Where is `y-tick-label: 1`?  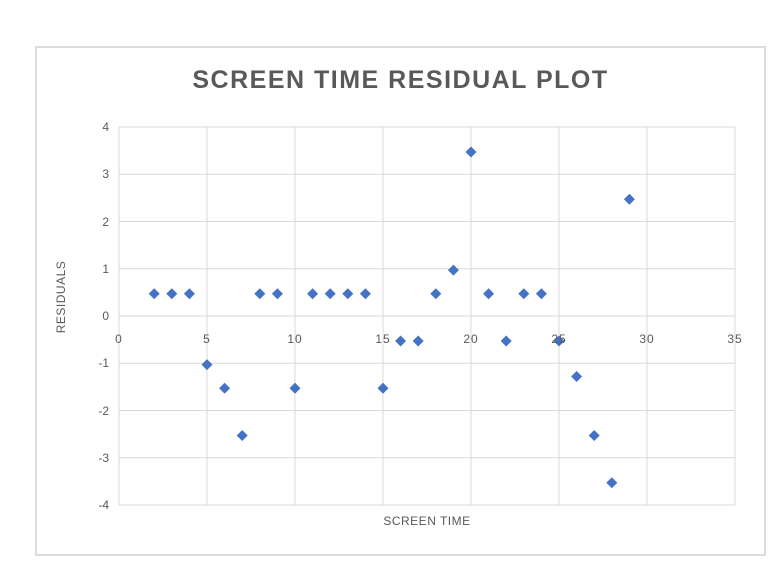
y-tick-label: 1 is located at coordinates (105, 268).